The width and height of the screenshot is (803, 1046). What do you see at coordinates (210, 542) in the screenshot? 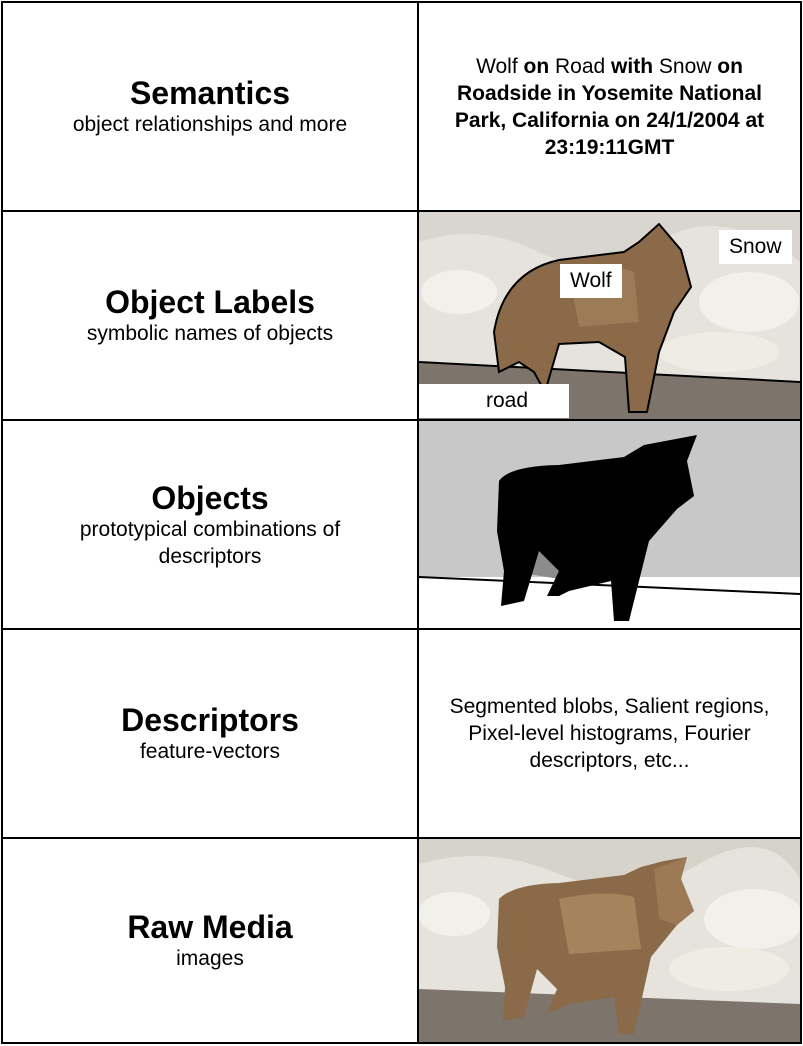
I see `row-subtitle: prototypical combinations of descriptors` at bounding box center [210, 542].